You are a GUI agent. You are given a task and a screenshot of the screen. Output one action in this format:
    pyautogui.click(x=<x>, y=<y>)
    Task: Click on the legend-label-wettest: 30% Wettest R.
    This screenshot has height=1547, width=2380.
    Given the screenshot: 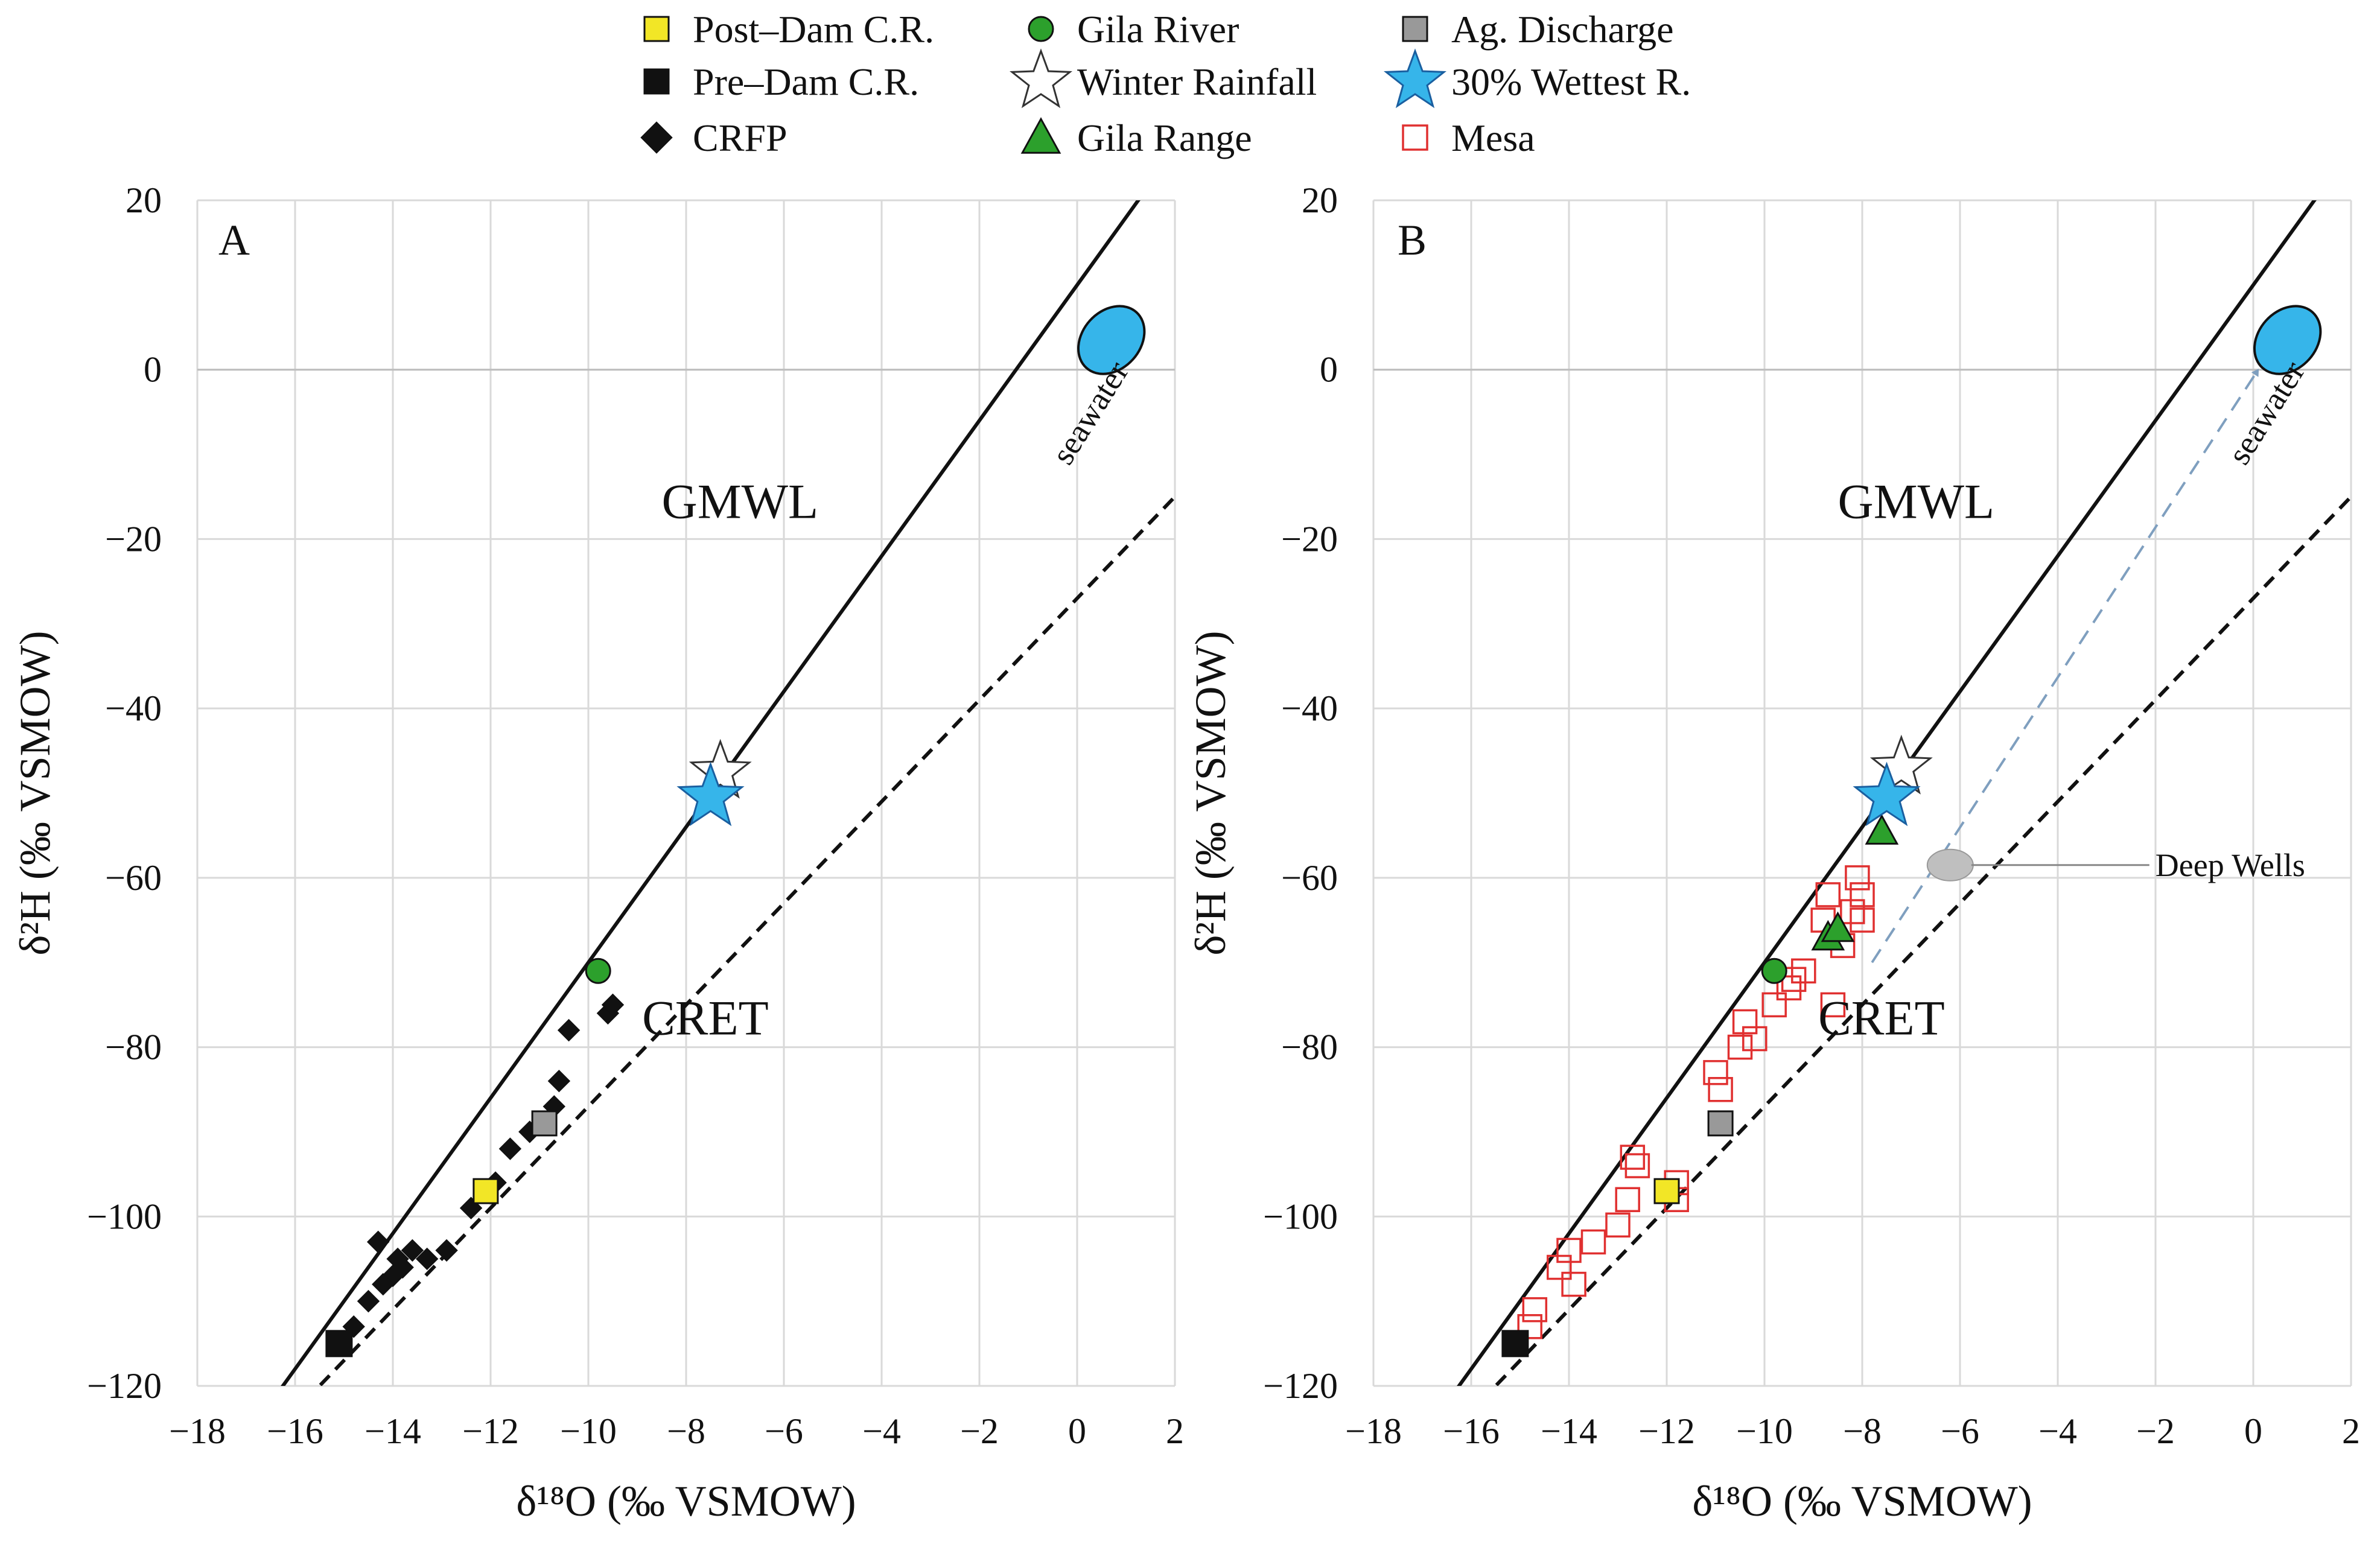 What is the action you would take?
    pyautogui.click(x=1571, y=82)
    